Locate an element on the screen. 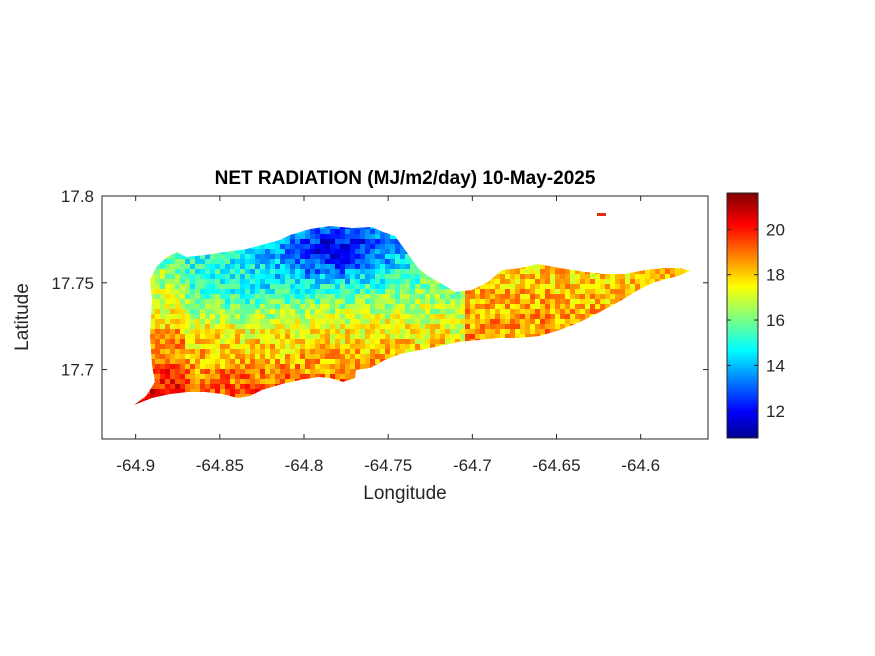 Image resolution: width=875 pixels, height=656 pixels. chart-title: NET RADIATION (MJ/m2/day) 10-May-2025 is located at coordinates (405, 178).